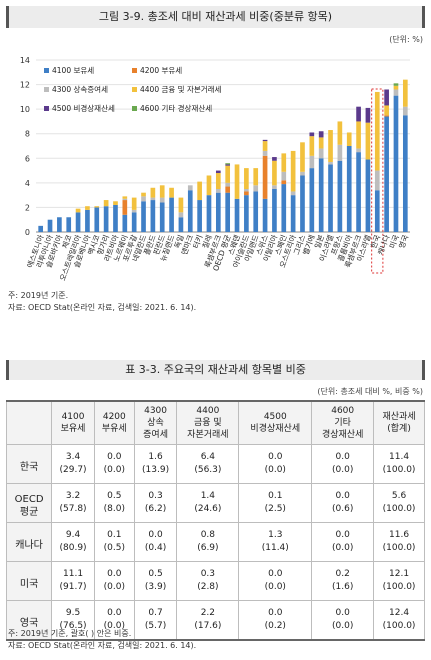 This screenshot has width=431, height=660. What do you see at coordinates (73, 454) in the screenshot?
I see `table-cell-value: 3.4` at bounding box center [73, 454].